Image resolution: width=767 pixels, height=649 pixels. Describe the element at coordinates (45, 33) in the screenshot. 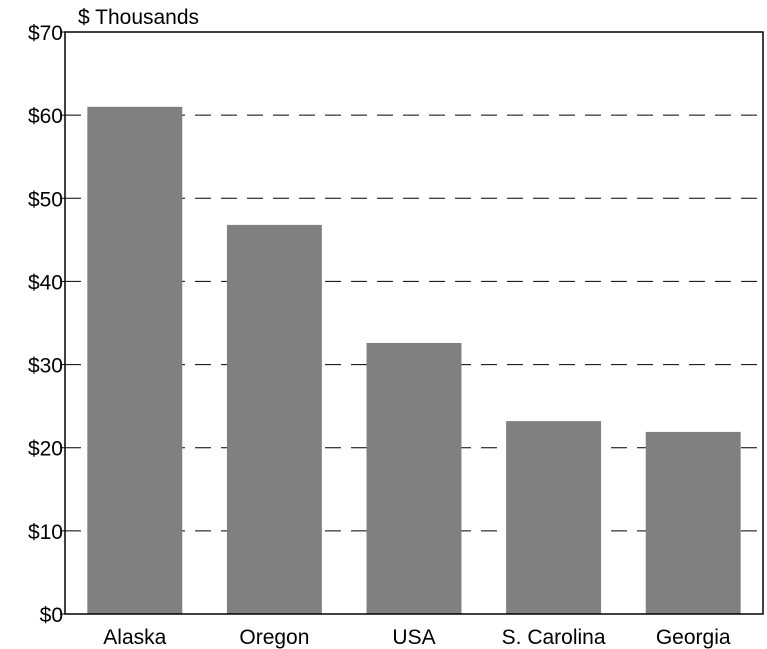

I see `y-tick-label: $70` at that location.